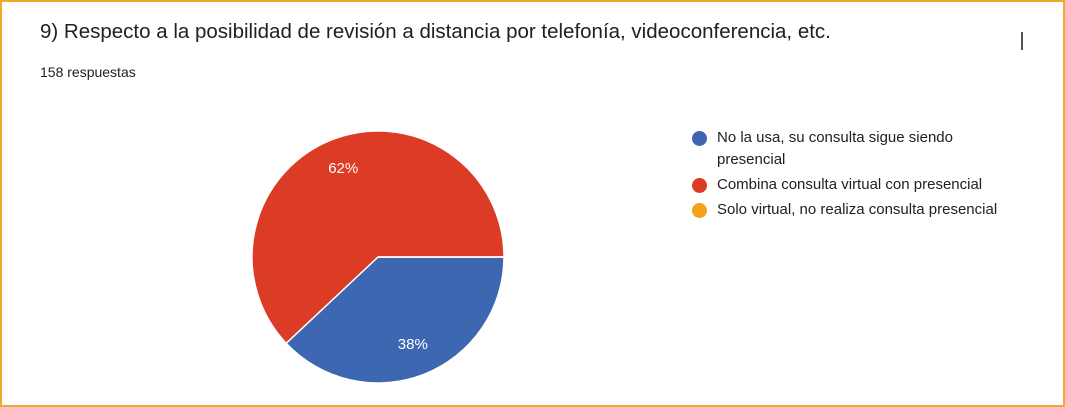  Describe the element at coordinates (413, 344) in the screenshot. I see `data-label: 38%` at that location.